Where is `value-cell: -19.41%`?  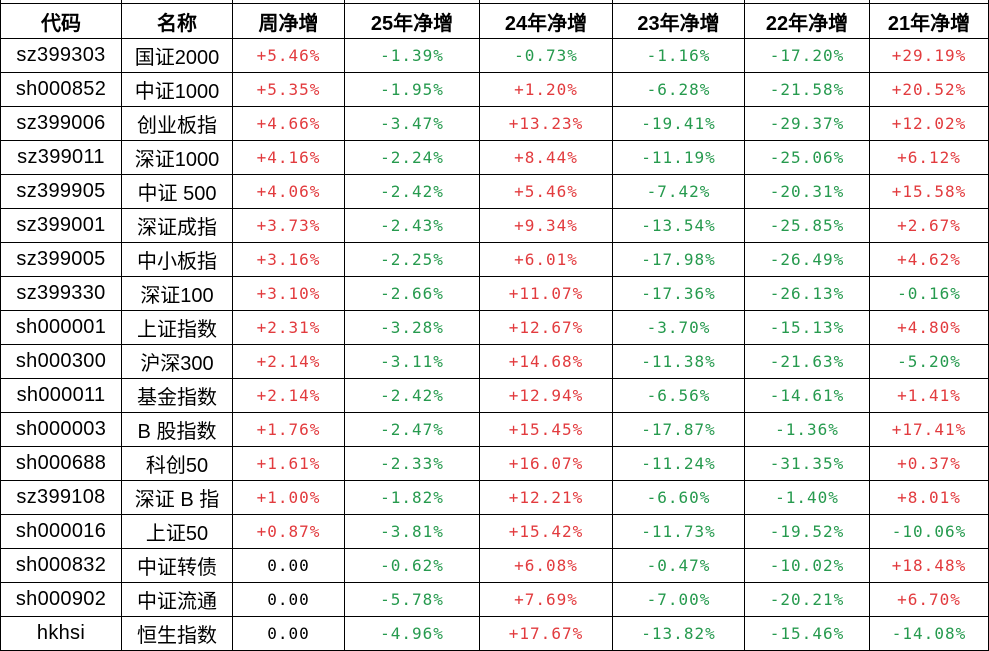 value-cell: -19.41% is located at coordinates (679, 124).